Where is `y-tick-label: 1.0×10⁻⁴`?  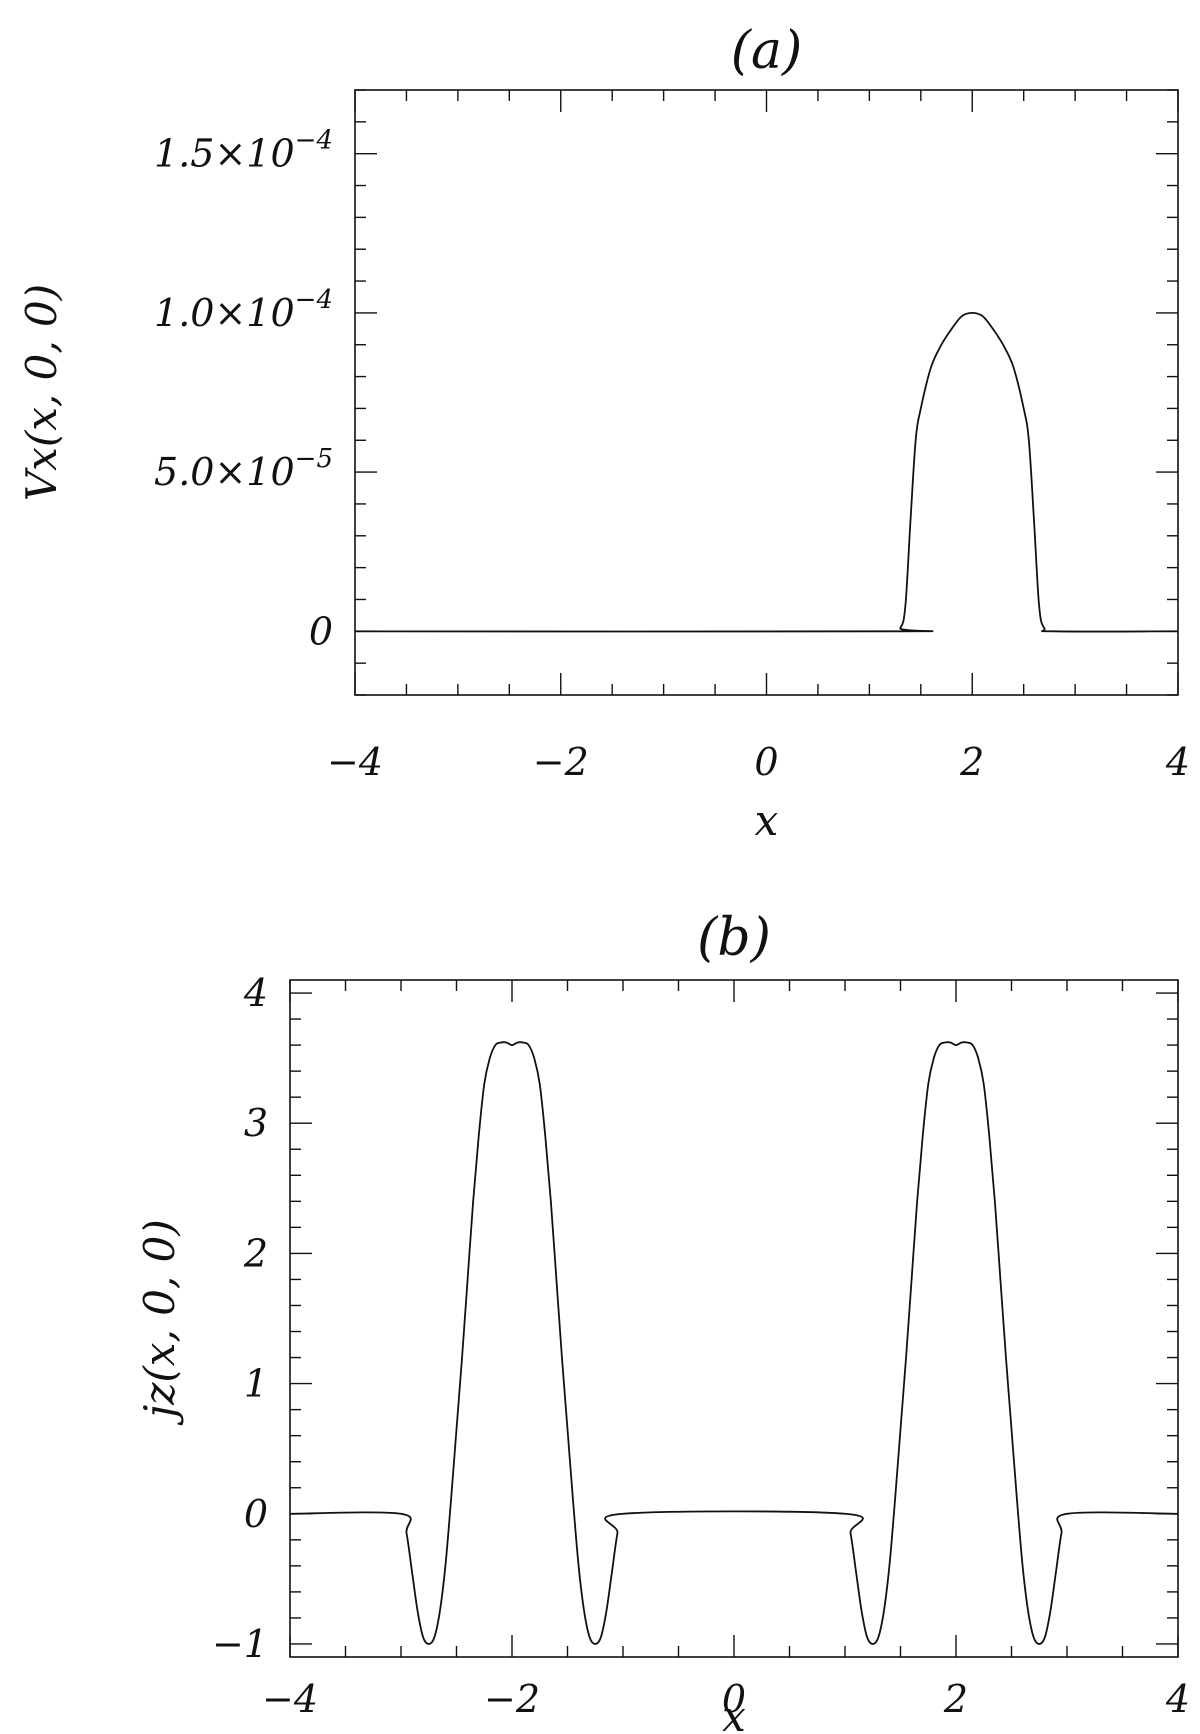
y-tick-label: 1.0×10⁻⁴ is located at coordinates (243, 310).